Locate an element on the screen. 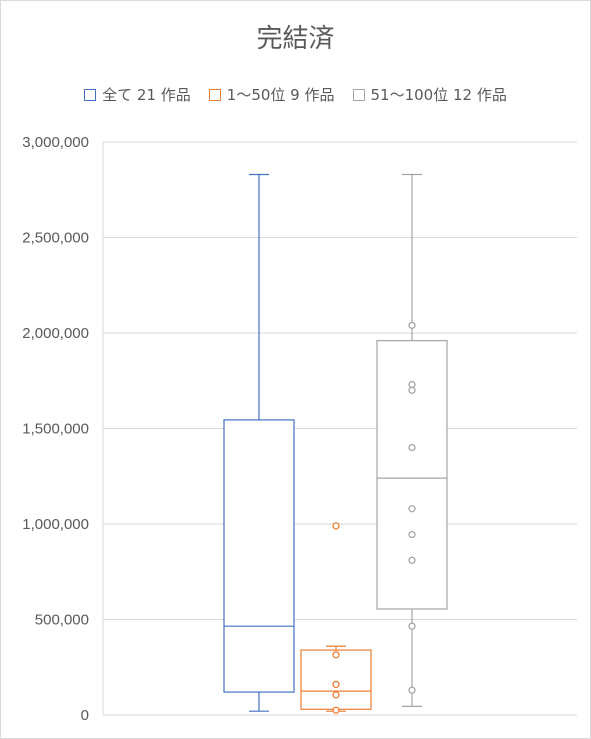 The height and width of the screenshot is (739, 591). legend-item-top50: 1〜50位 9 作品 is located at coordinates (271, 94).